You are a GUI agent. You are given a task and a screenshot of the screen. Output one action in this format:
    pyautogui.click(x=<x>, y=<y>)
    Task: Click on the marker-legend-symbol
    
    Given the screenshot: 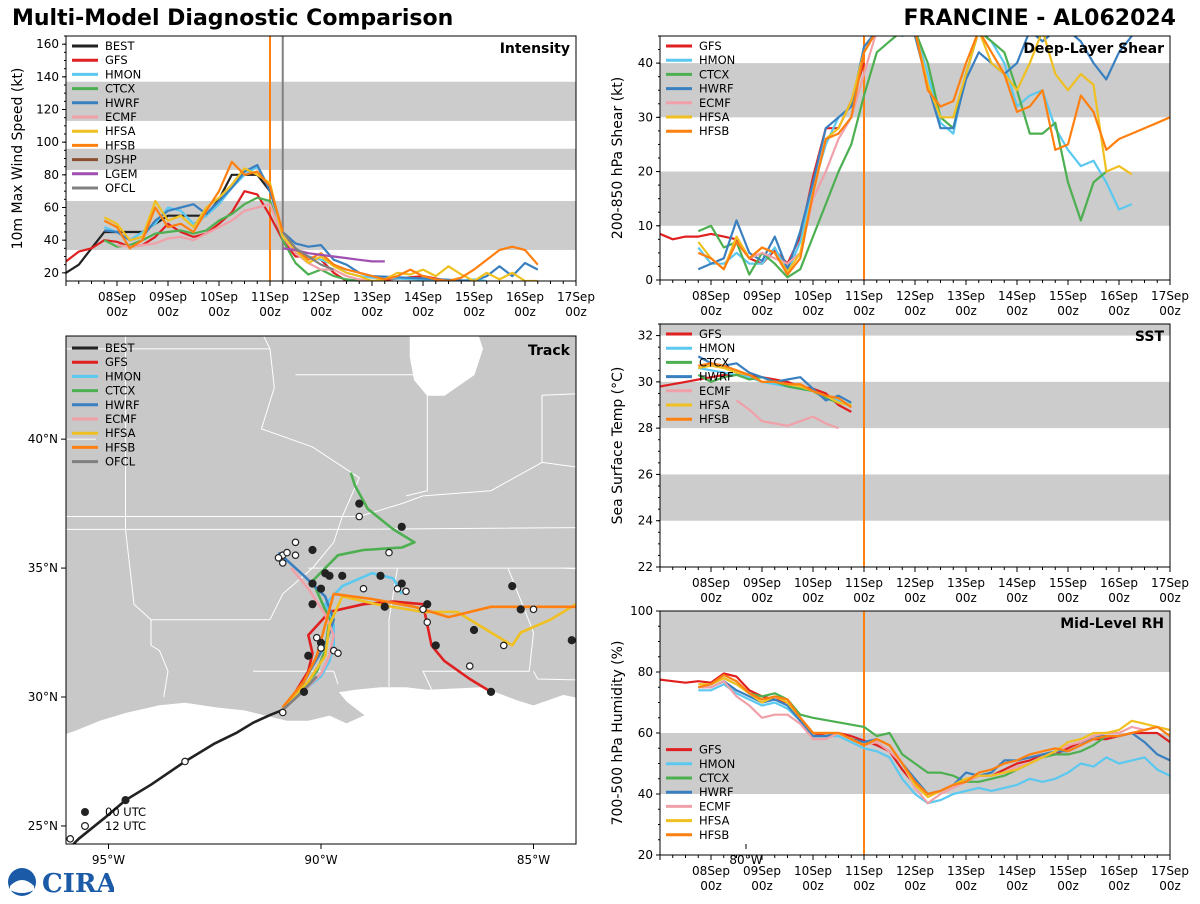 What is the action you would take?
    pyautogui.click(x=84, y=812)
    